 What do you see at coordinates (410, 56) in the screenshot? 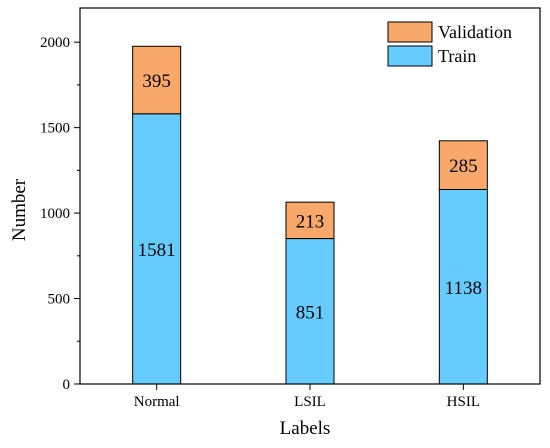
I see `legend-swatch-train` at bounding box center [410, 56].